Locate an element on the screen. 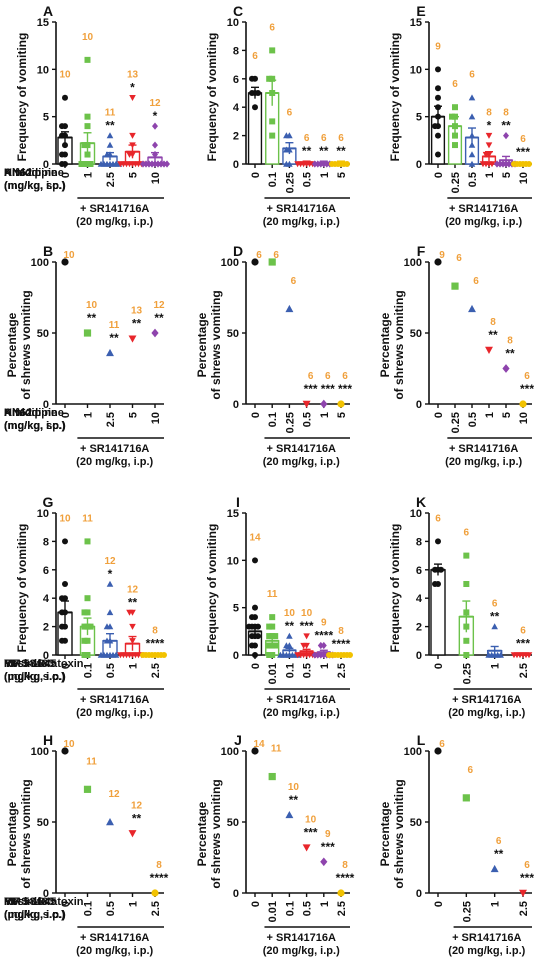  sample-size-label: 8 is located at coordinates (341, 631).